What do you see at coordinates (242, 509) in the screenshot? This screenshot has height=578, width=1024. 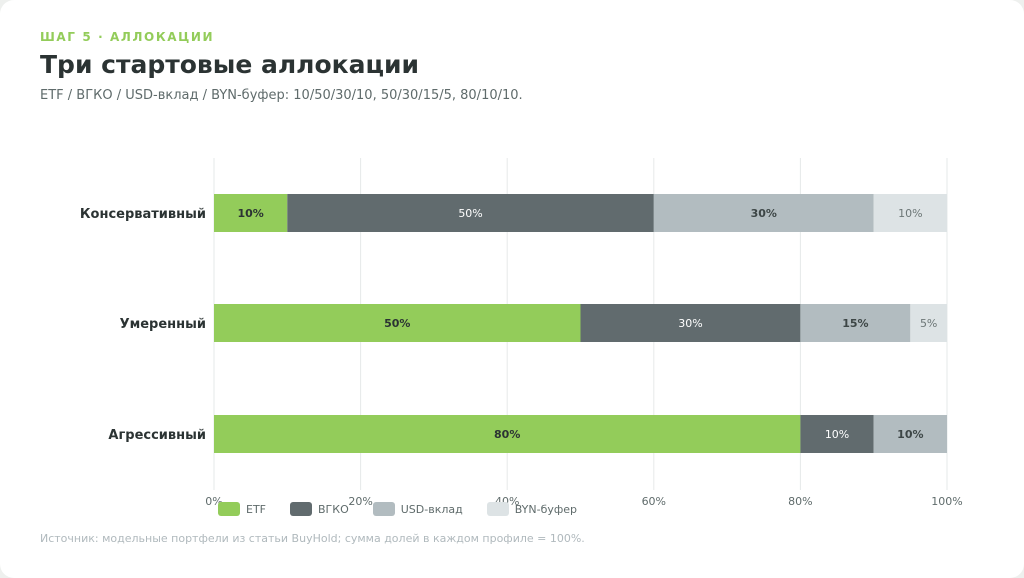 I see `legend-item: ETF` at bounding box center [242, 509].